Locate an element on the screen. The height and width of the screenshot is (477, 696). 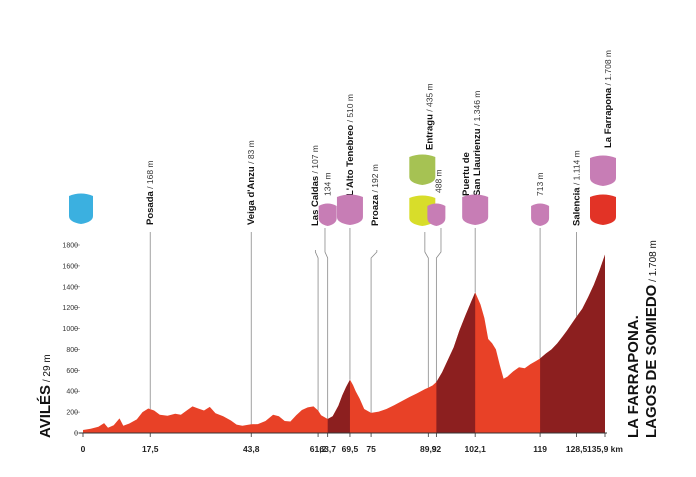
point-label-4: L'Alto Tenebreo / 510 m is located at coordinates (350, 145).